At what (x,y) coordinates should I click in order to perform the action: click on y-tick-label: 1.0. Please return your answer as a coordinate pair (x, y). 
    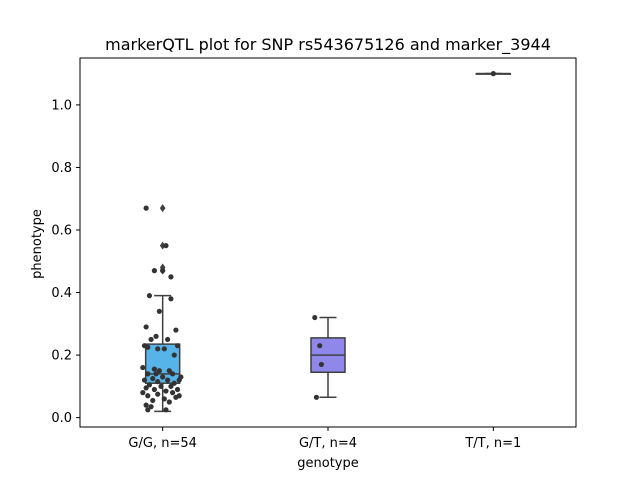
    Looking at the image, I should click on (61, 105).